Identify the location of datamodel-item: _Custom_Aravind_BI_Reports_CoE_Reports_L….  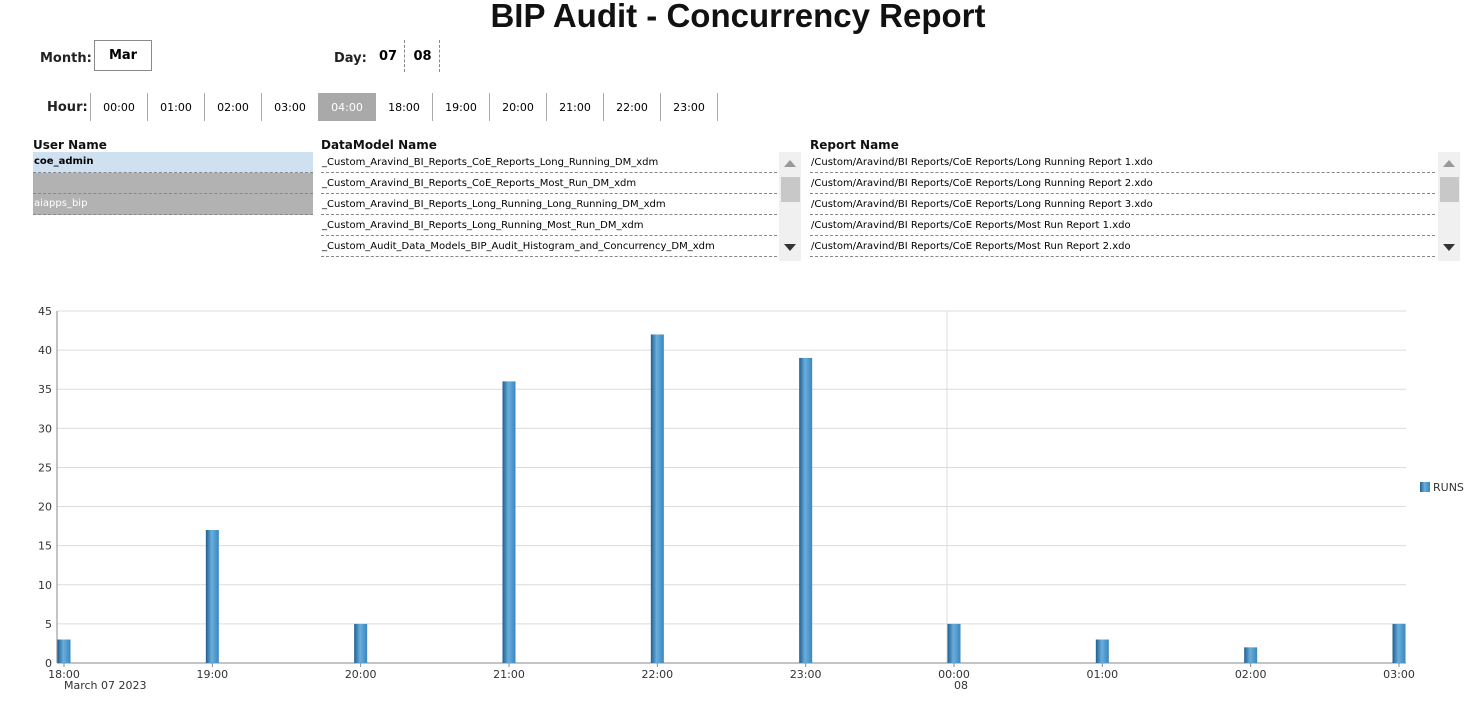
(549, 162).